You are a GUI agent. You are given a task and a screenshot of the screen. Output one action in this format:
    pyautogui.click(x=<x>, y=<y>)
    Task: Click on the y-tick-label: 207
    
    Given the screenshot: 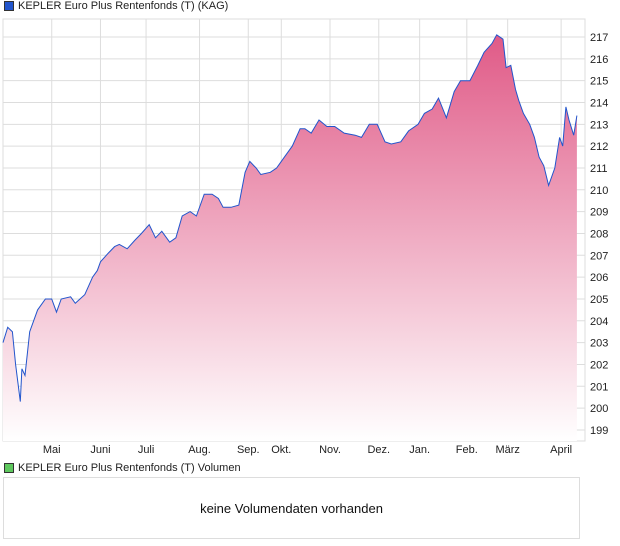 What is the action you would take?
    pyautogui.click(x=599, y=256)
    